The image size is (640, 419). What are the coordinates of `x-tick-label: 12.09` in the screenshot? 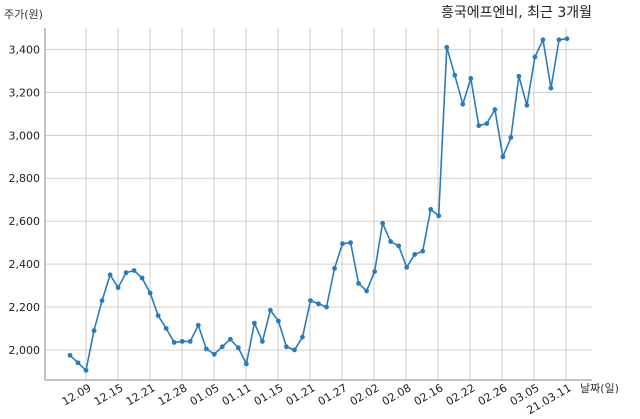 It's located at (77, 394).